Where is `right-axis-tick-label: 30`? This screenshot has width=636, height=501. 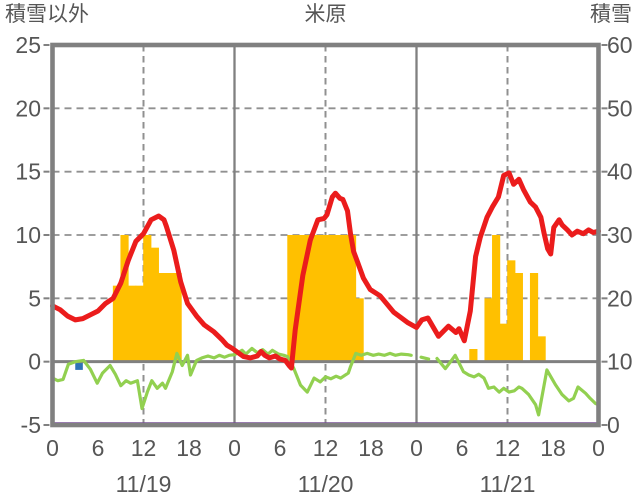
right-axis-tick-label: 30 is located at coordinates (620, 235).